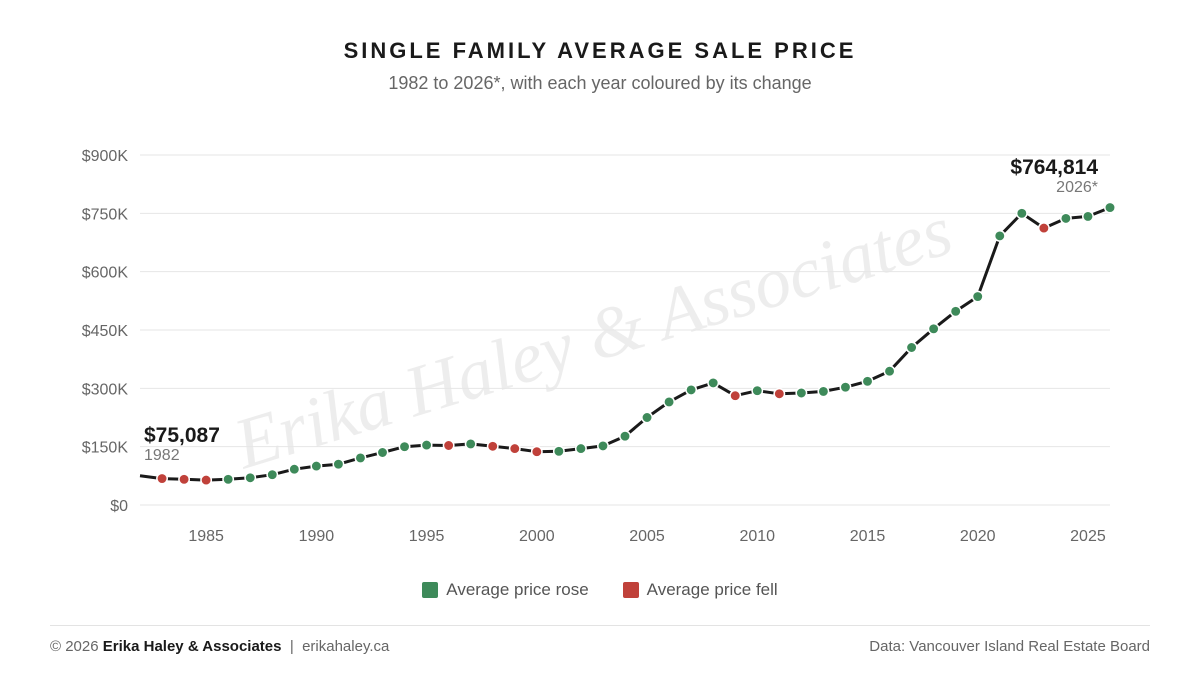 The image size is (1200, 685). What do you see at coordinates (427, 536) in the screenshot?
I see `x-tick-label: 1995` at bounding box center [427, 536].